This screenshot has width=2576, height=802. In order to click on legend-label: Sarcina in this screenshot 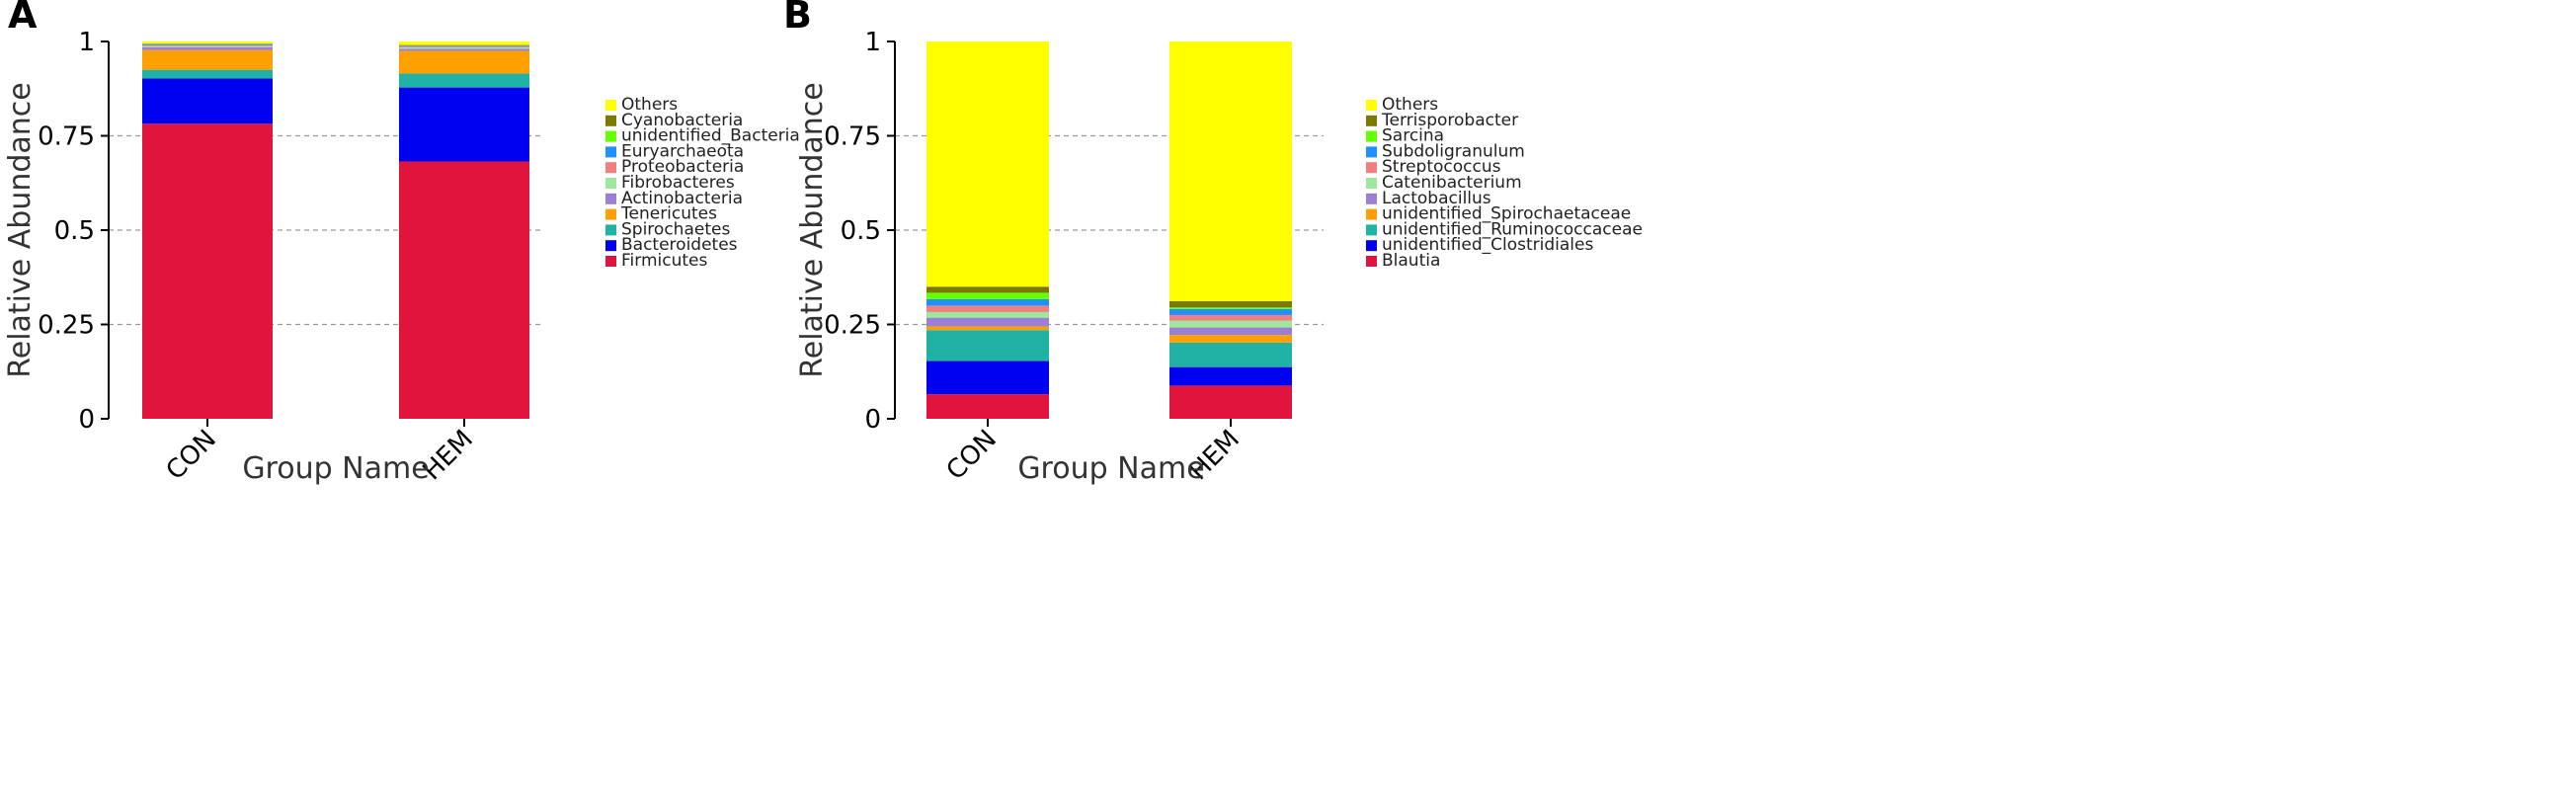, I will do `click(1413, 136)`.